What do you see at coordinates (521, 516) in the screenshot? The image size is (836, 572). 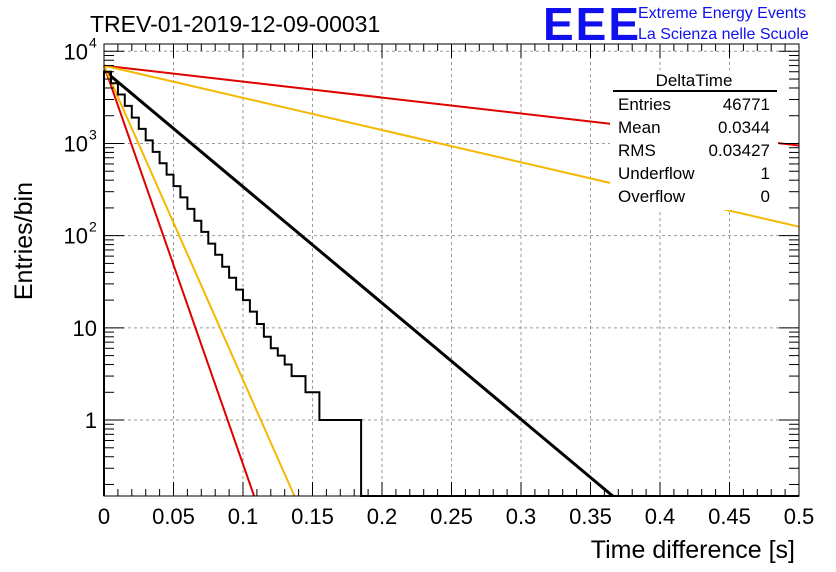 I see `x-tick-label: 0.3` at bounding box center [521, 516].